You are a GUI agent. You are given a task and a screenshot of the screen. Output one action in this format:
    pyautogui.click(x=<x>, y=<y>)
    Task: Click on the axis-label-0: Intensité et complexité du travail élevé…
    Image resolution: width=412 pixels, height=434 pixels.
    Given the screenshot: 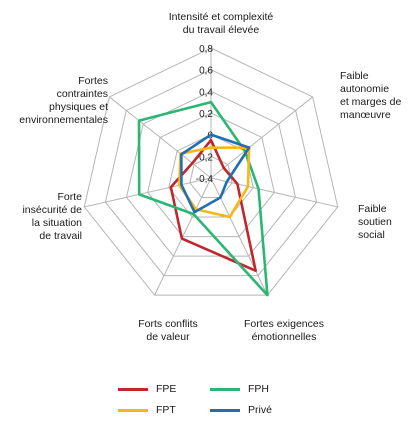 What is the action you would take?
    pyautogui.click(x=221, y=23)
    